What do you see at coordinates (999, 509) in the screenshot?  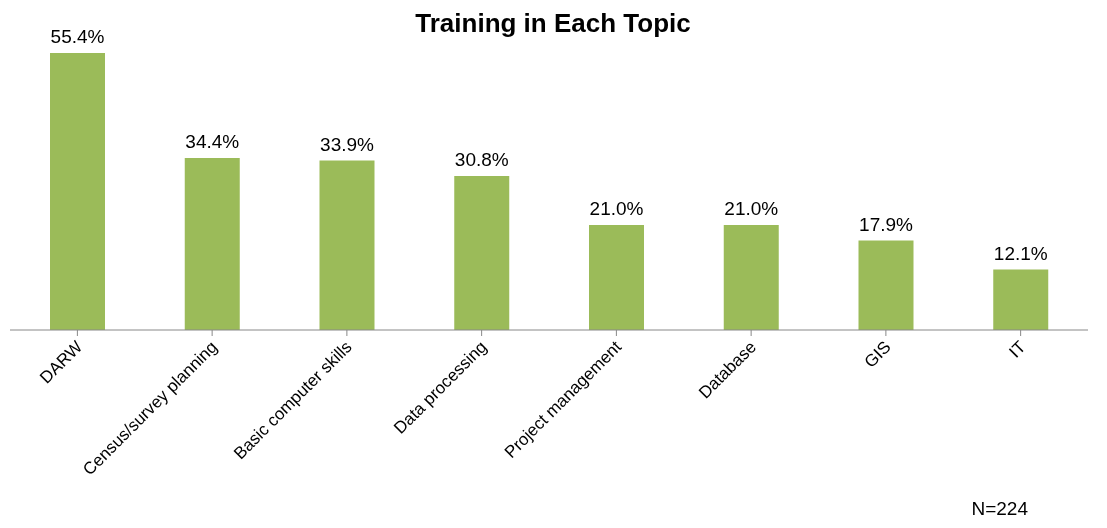 I see `text: N=224` at bounding box center [999, 509].